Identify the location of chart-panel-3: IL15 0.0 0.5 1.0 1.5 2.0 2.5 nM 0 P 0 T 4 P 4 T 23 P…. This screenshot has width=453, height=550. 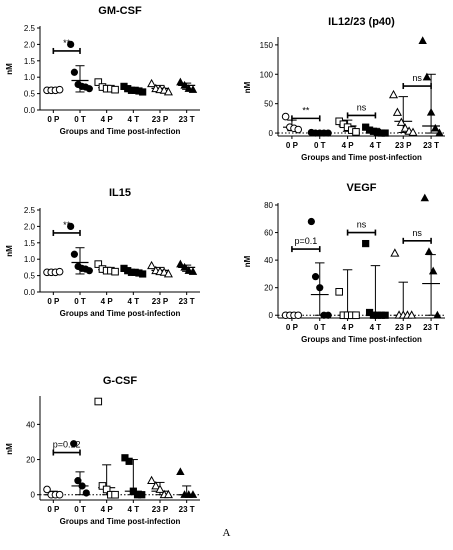
(102, 252).